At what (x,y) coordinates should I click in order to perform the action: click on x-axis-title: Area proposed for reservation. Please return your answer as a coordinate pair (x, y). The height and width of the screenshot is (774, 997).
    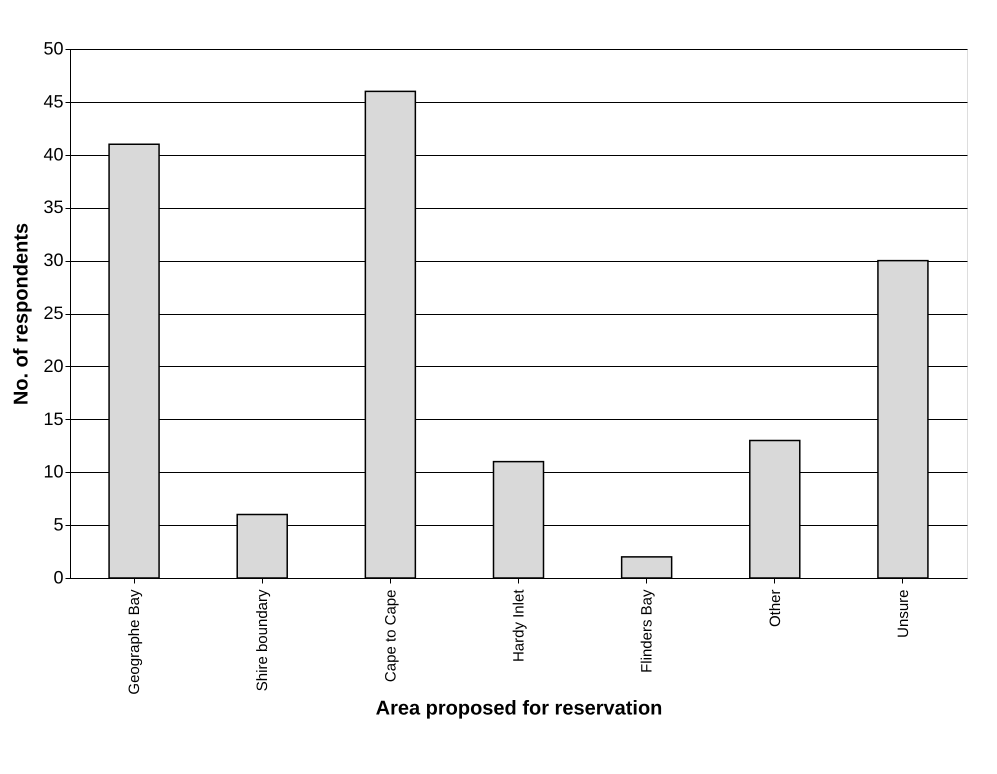
    Looking at the image, I should click on (519, 709).